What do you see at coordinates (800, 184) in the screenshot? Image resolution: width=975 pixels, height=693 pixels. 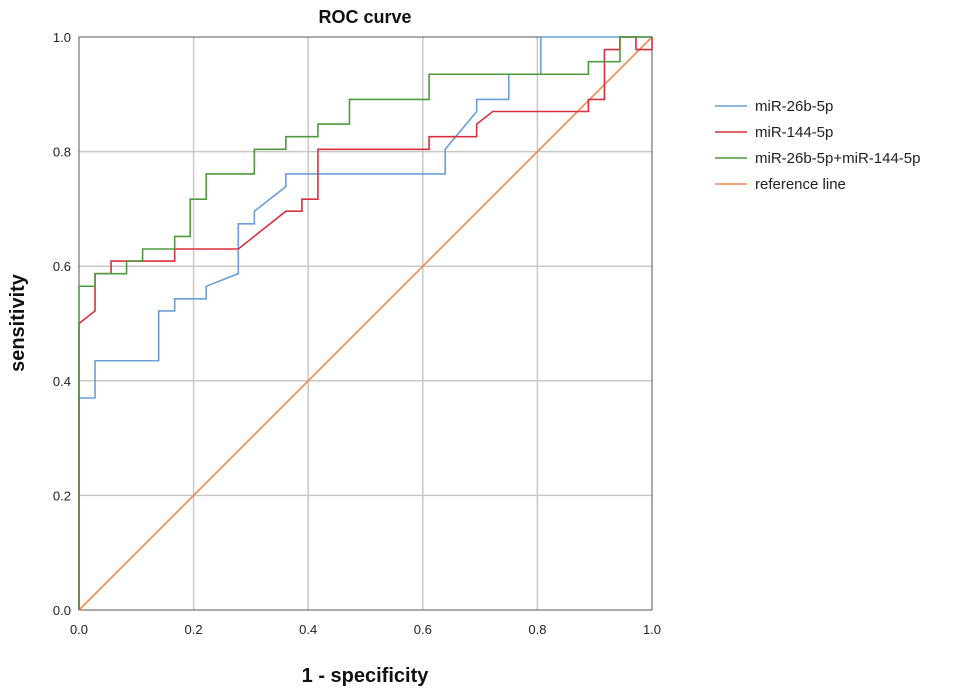 I see `legend-label: reference line` at bounding box center [800, 184].